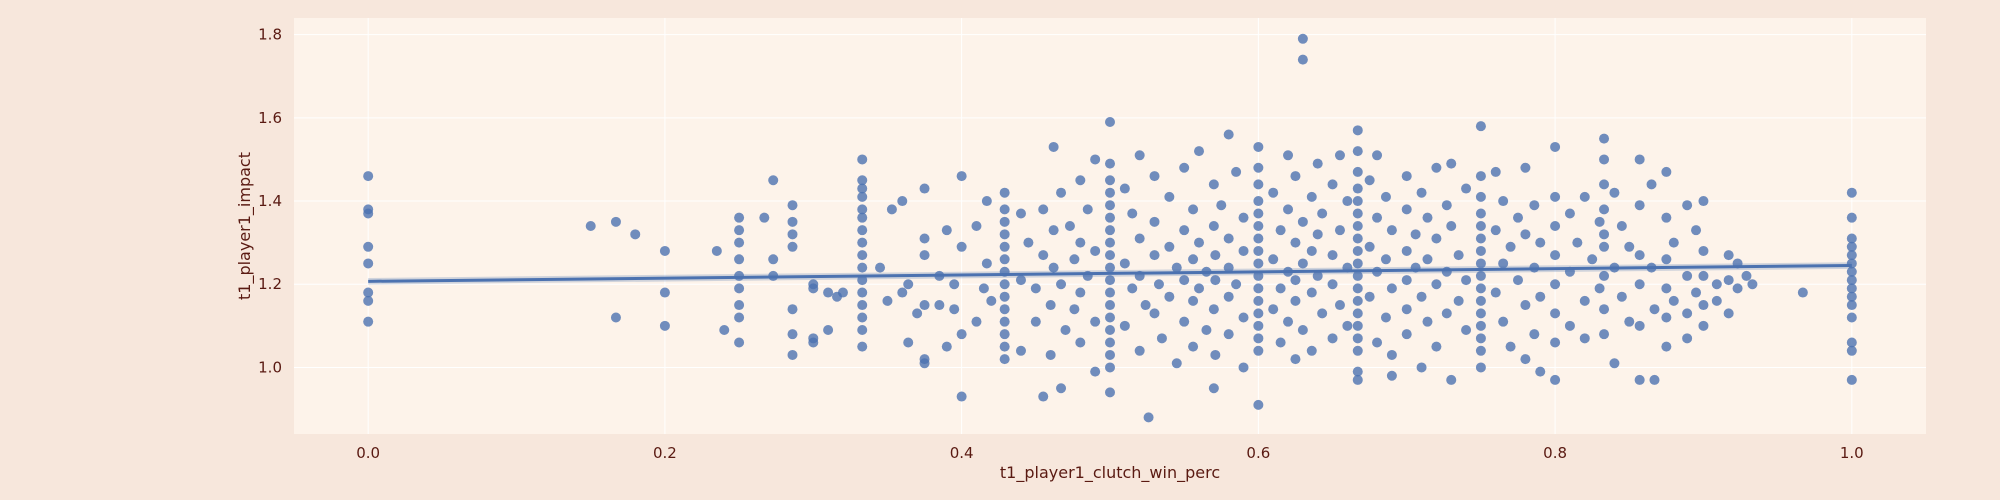 The image size is (2000, 500). Describe the element at coordinates (1109, 453) in the screenshot. I see `x-axis-ticks: 0.0 0.2 0.4 0.6 0.8 1.0` at that location.